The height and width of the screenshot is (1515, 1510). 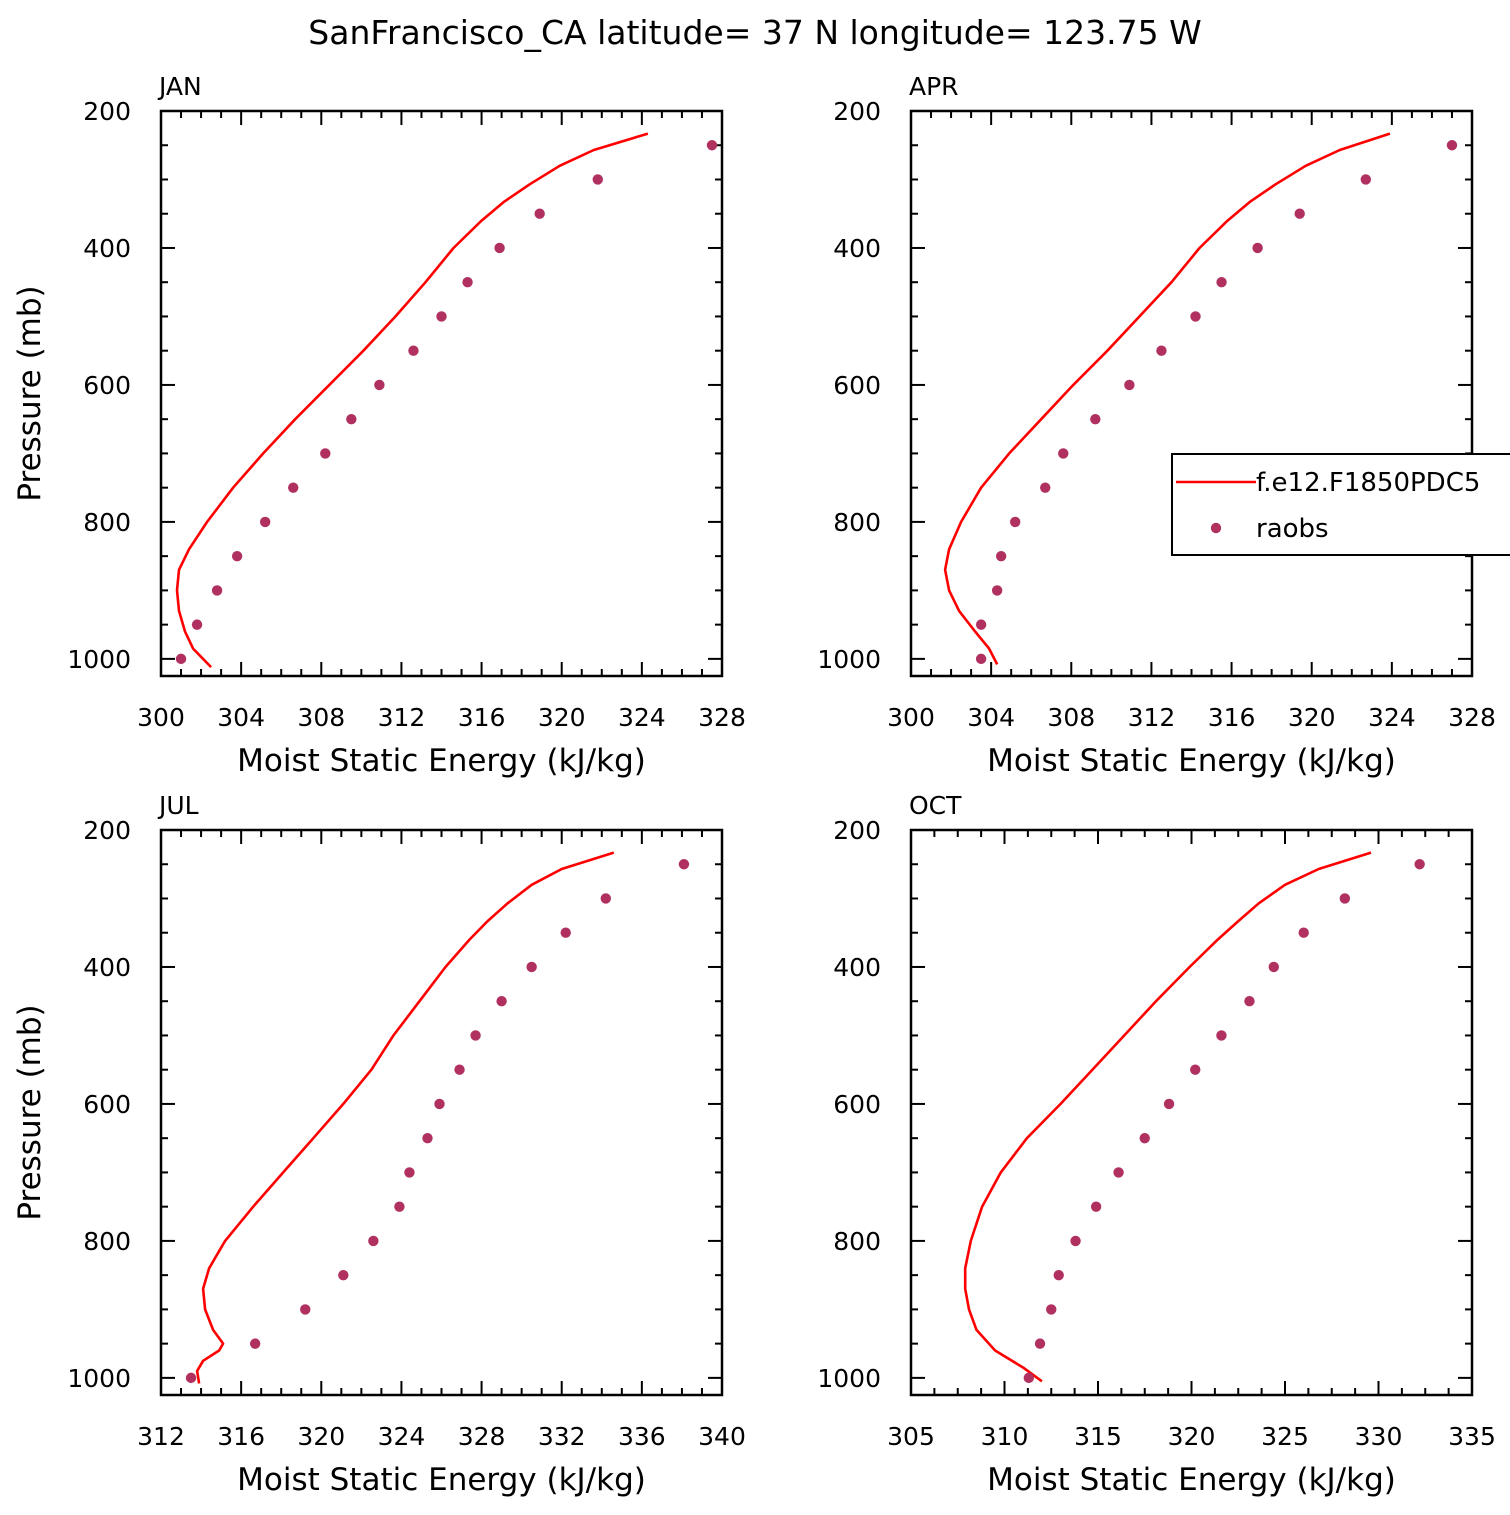 I want to click on legend-marker-swatch, so click(x=1216, y=528).